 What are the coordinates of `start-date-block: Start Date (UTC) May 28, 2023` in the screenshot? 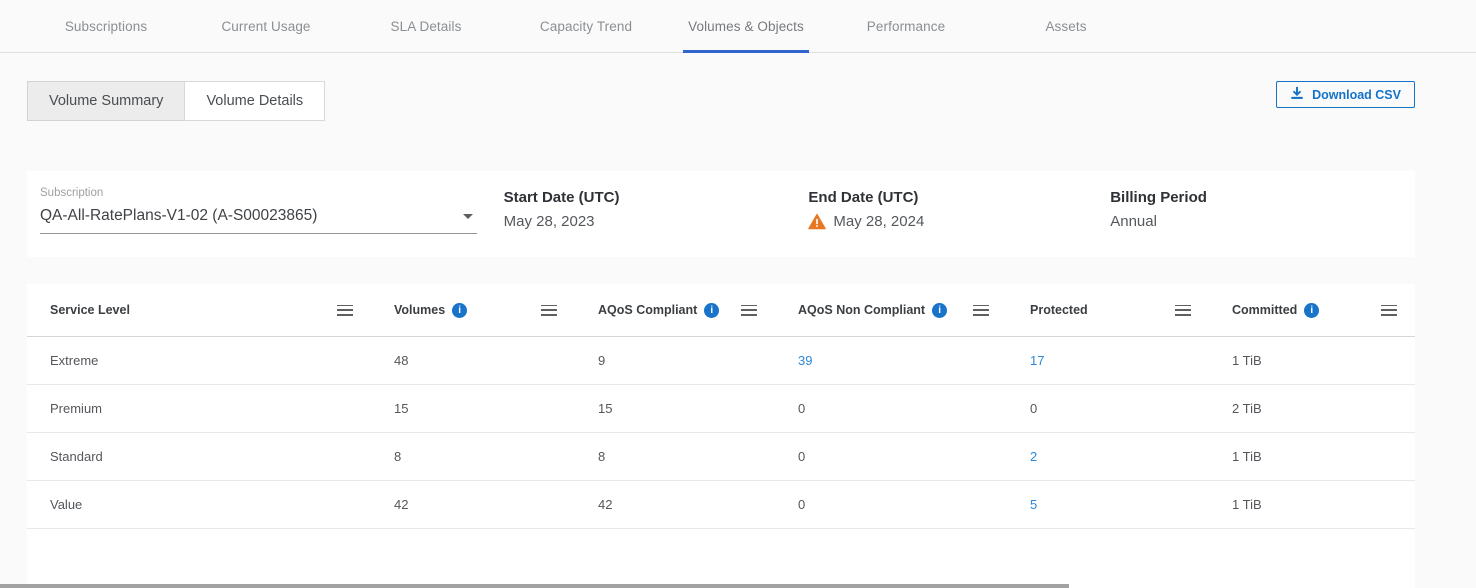 It's located at (656, 222).